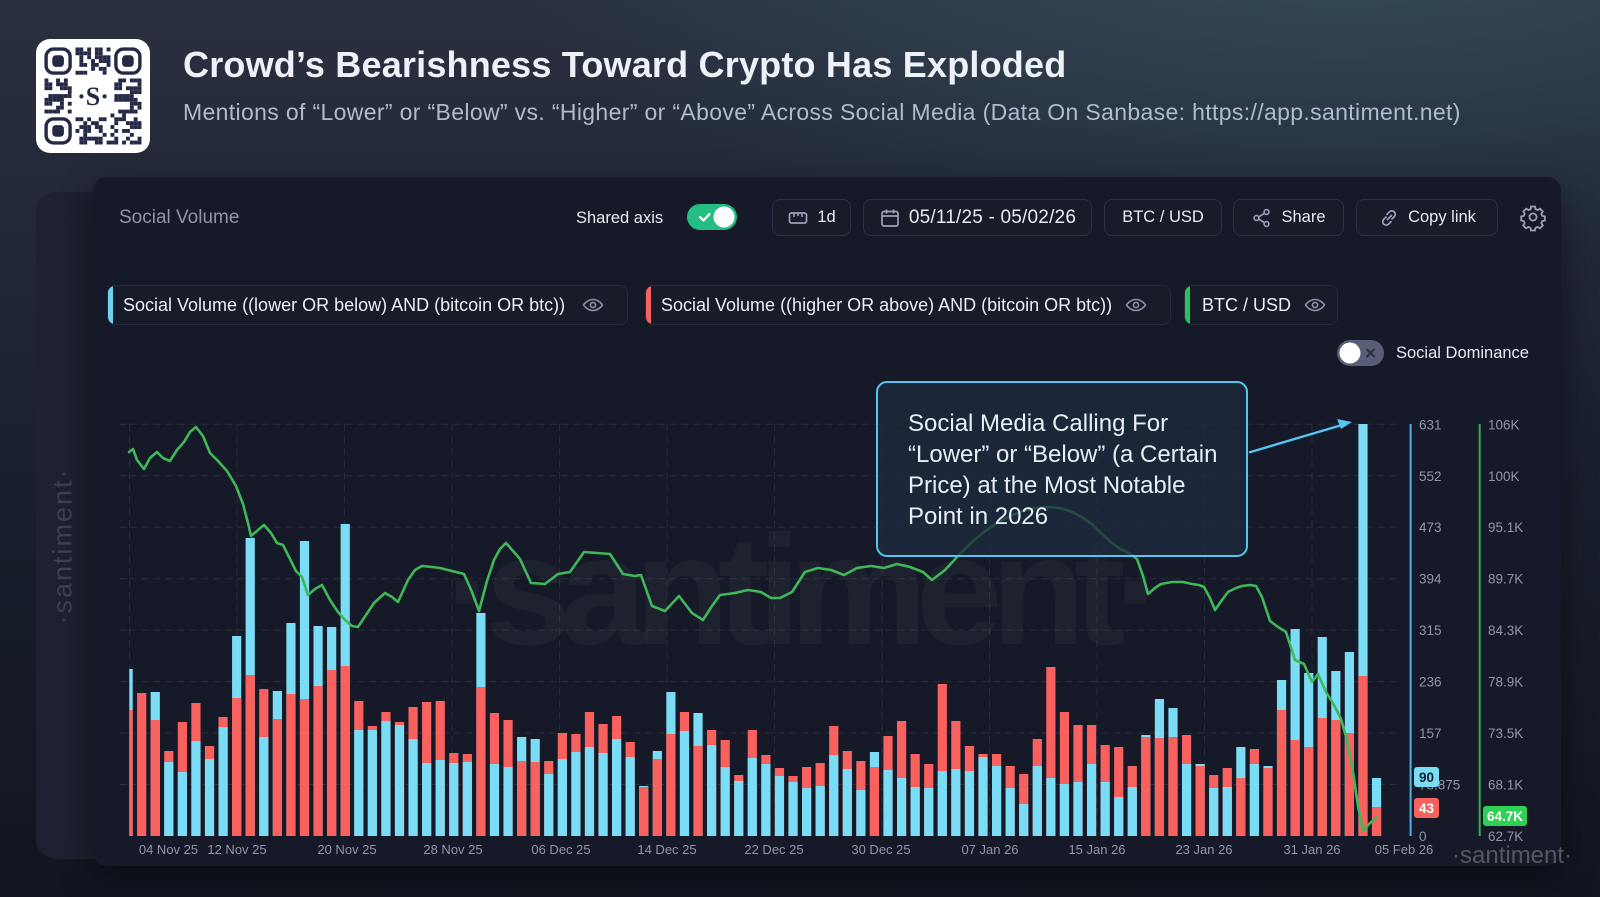 This screenshot has height=897, width=1600. I want to click on svg-text: 64.7K, so click(1505, 816).